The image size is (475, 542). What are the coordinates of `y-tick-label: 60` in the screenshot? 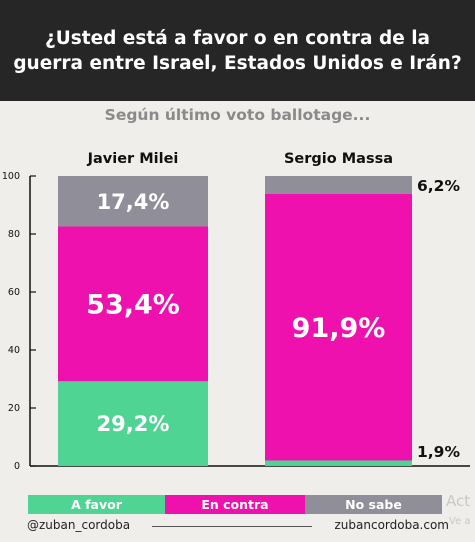 It's located at (14, 292).